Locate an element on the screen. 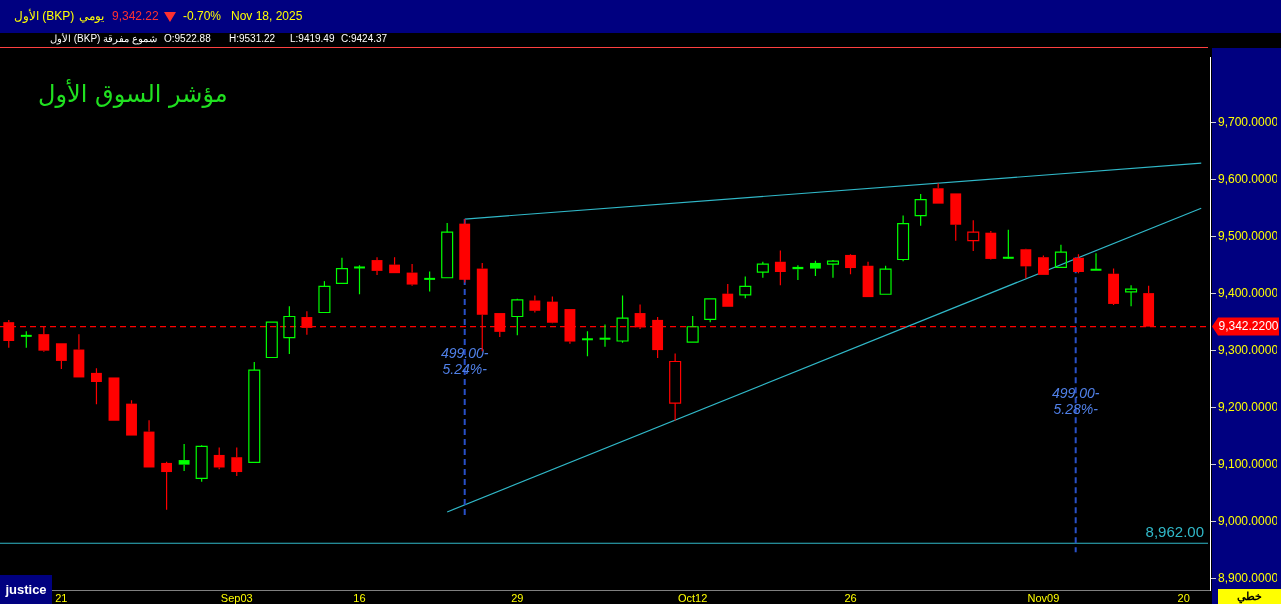  text: Nov 18, 2025 is located at coordinates (267, 16).